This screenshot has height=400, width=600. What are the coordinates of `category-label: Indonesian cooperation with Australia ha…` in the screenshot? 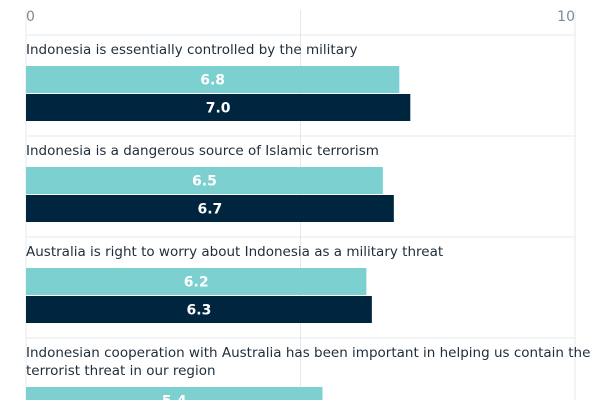 It's located at (308, 353).